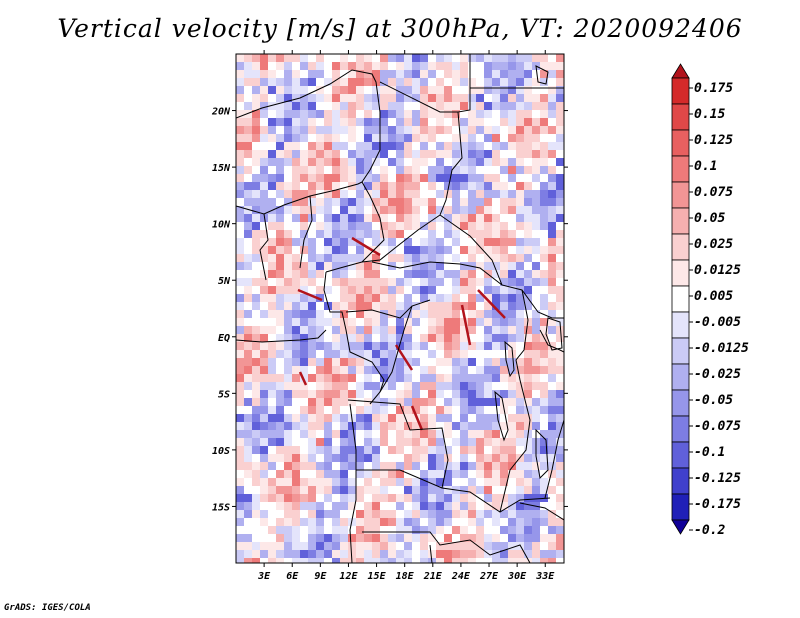  Describe the element at coordinates (545, 576) in the screenshot. I see `x-tick-label: 33E` at that location.